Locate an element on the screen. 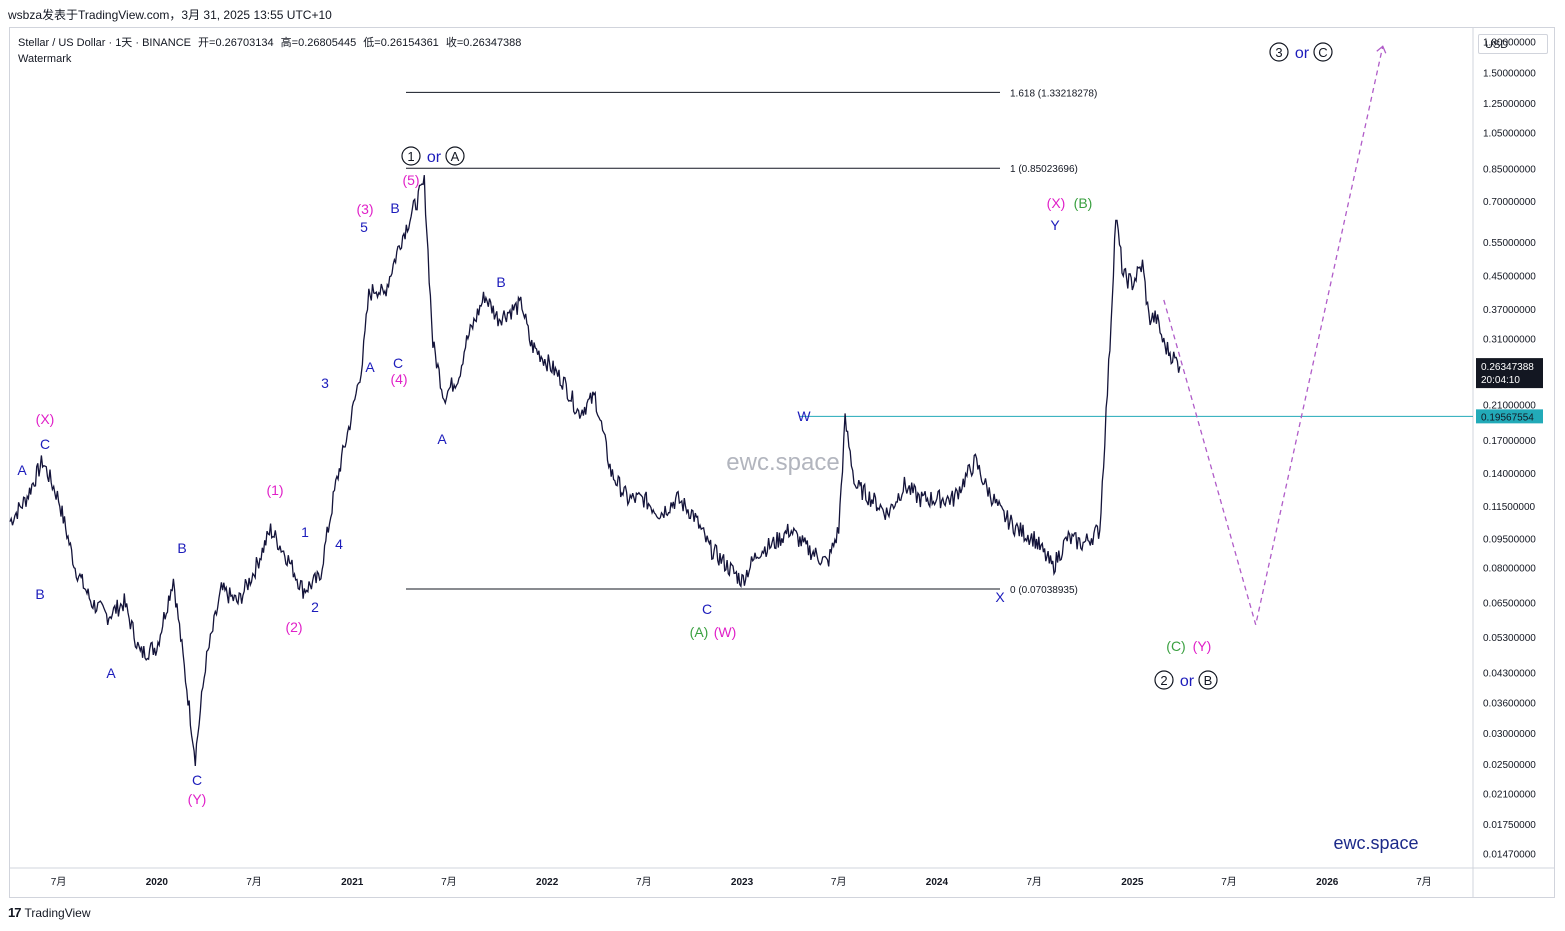 The height and width of the screenshot is (931, 1565). corner-watermark: ewc.space is located at coordinates (1375, 843).